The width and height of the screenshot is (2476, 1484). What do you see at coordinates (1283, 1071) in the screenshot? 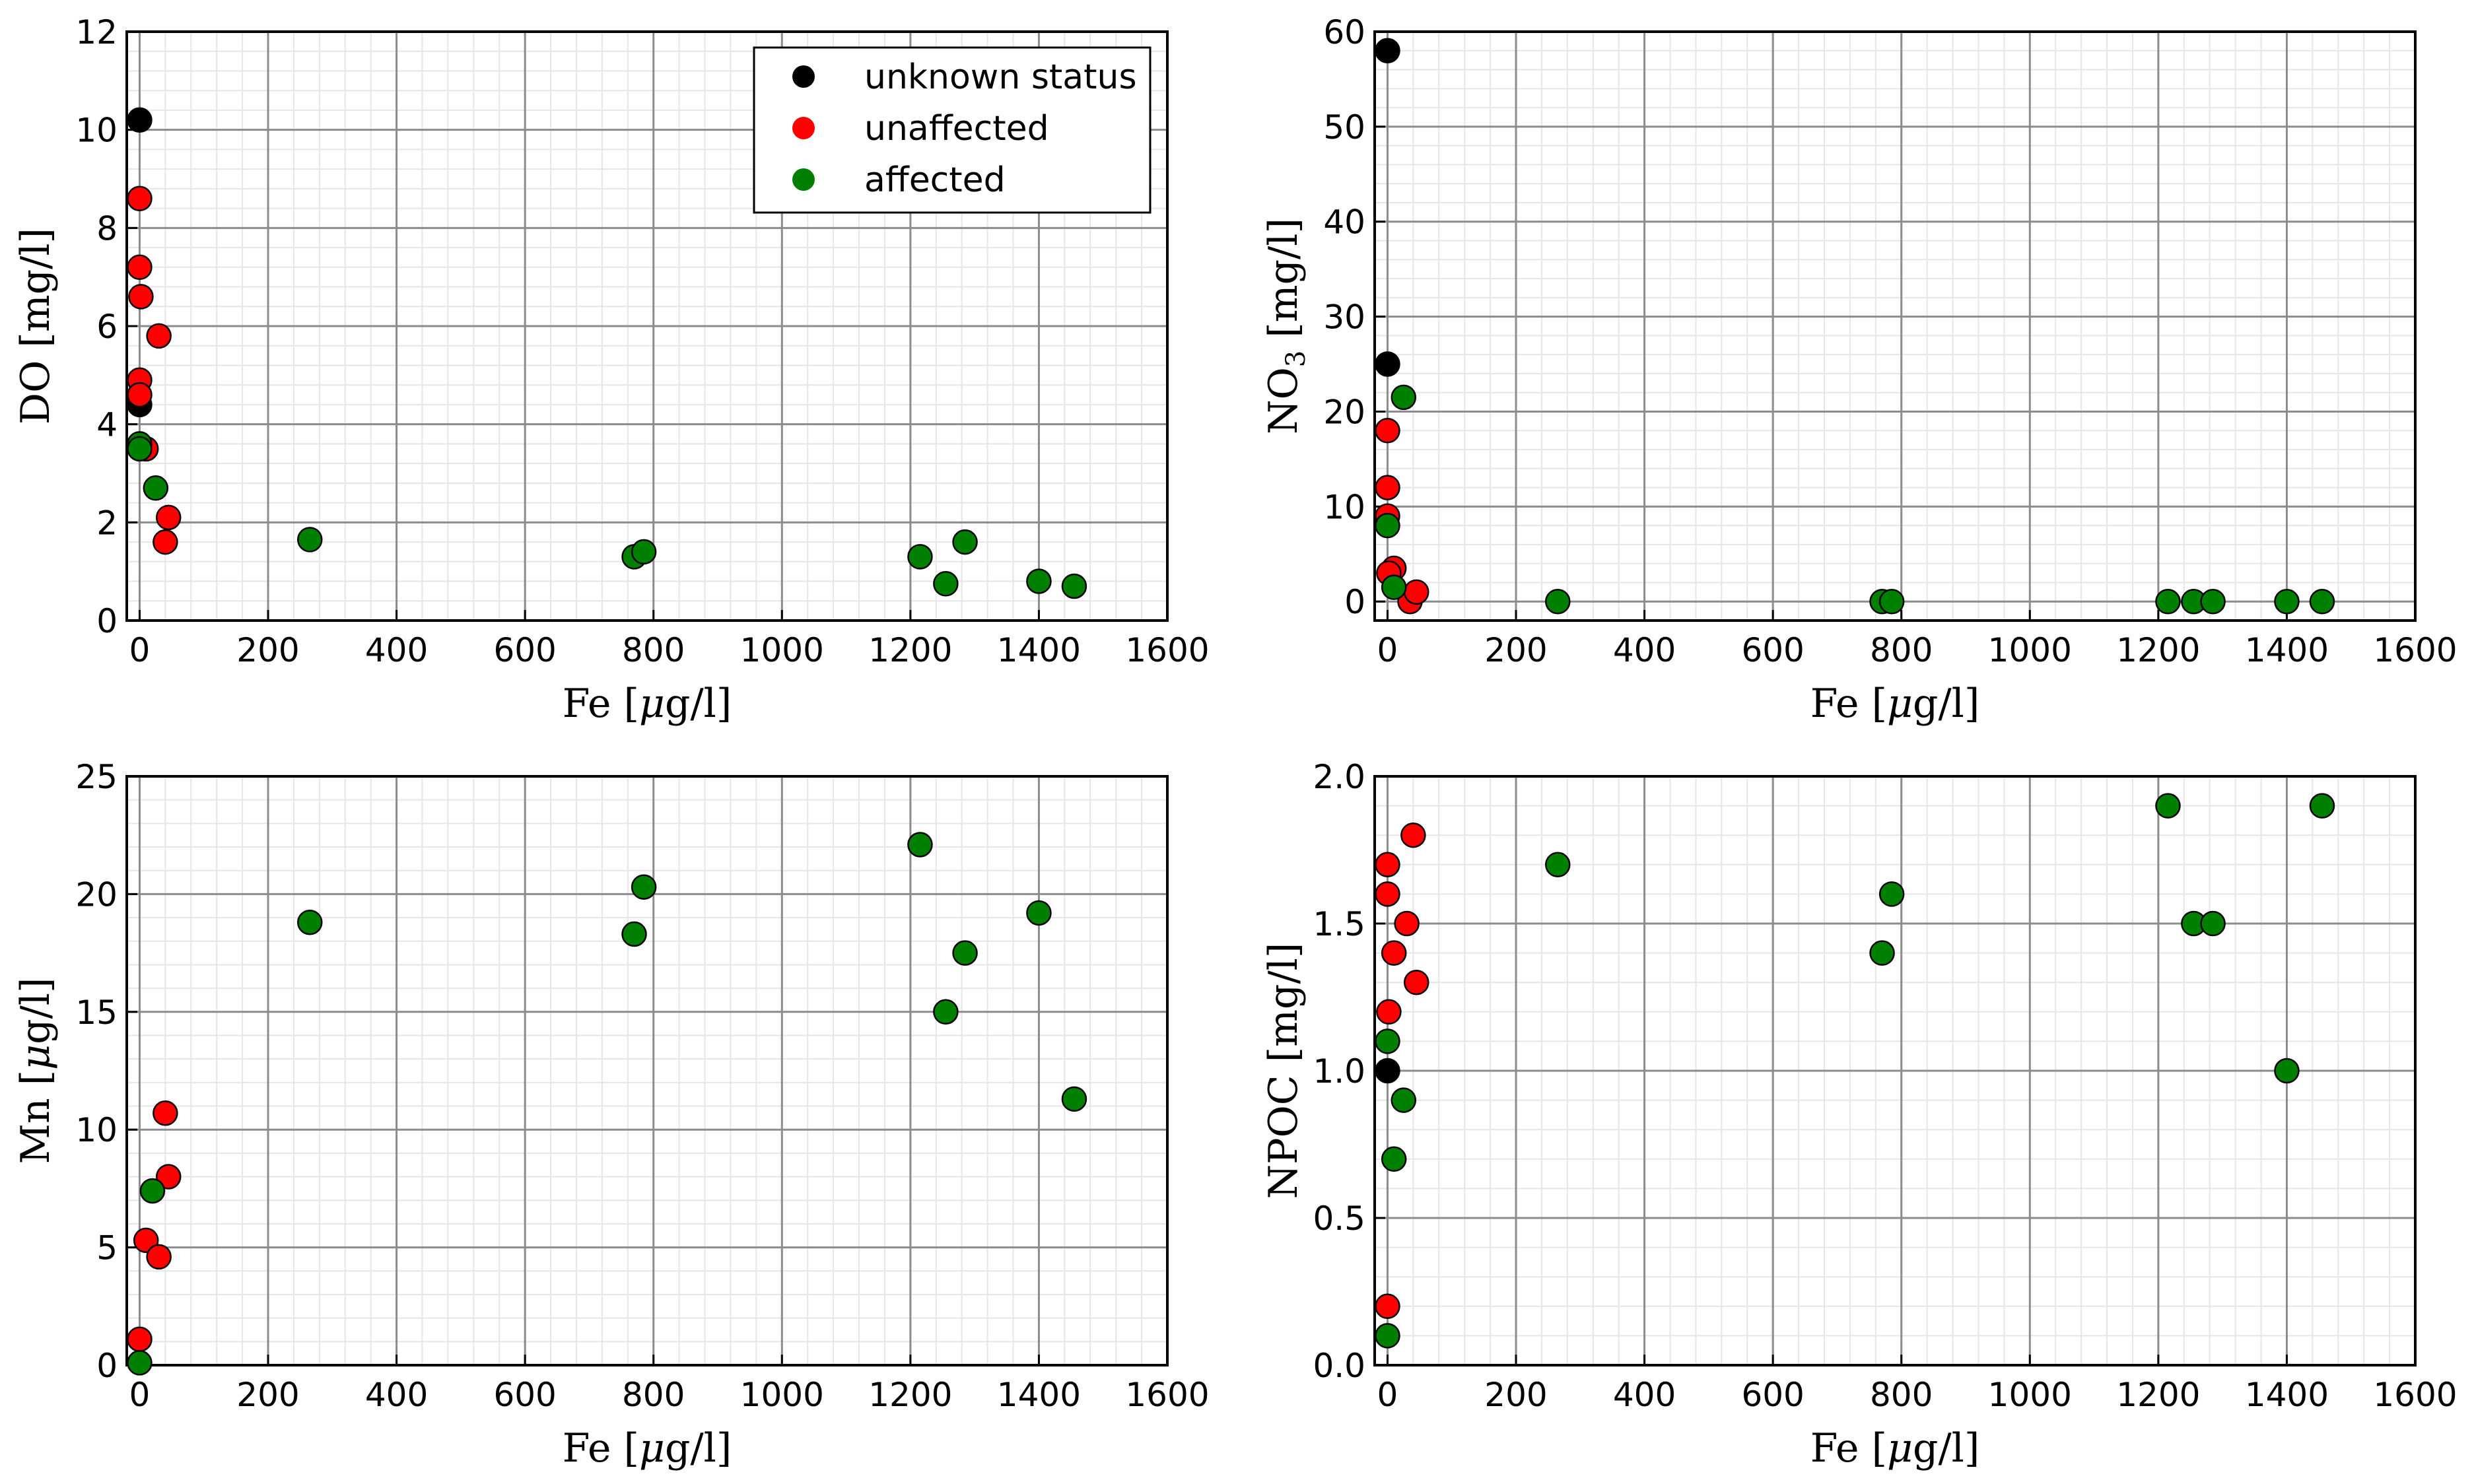
I see `y-axis-label: NPOC [mg/l]` at bounding box center [1283, 1071].